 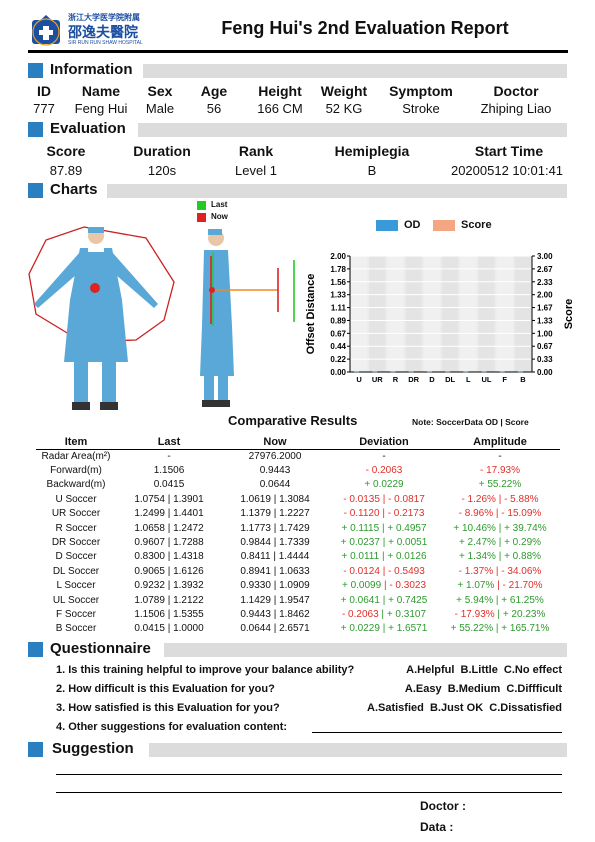 I want to click on y2-tick-label: 0.00, so click(x=545, y=372).